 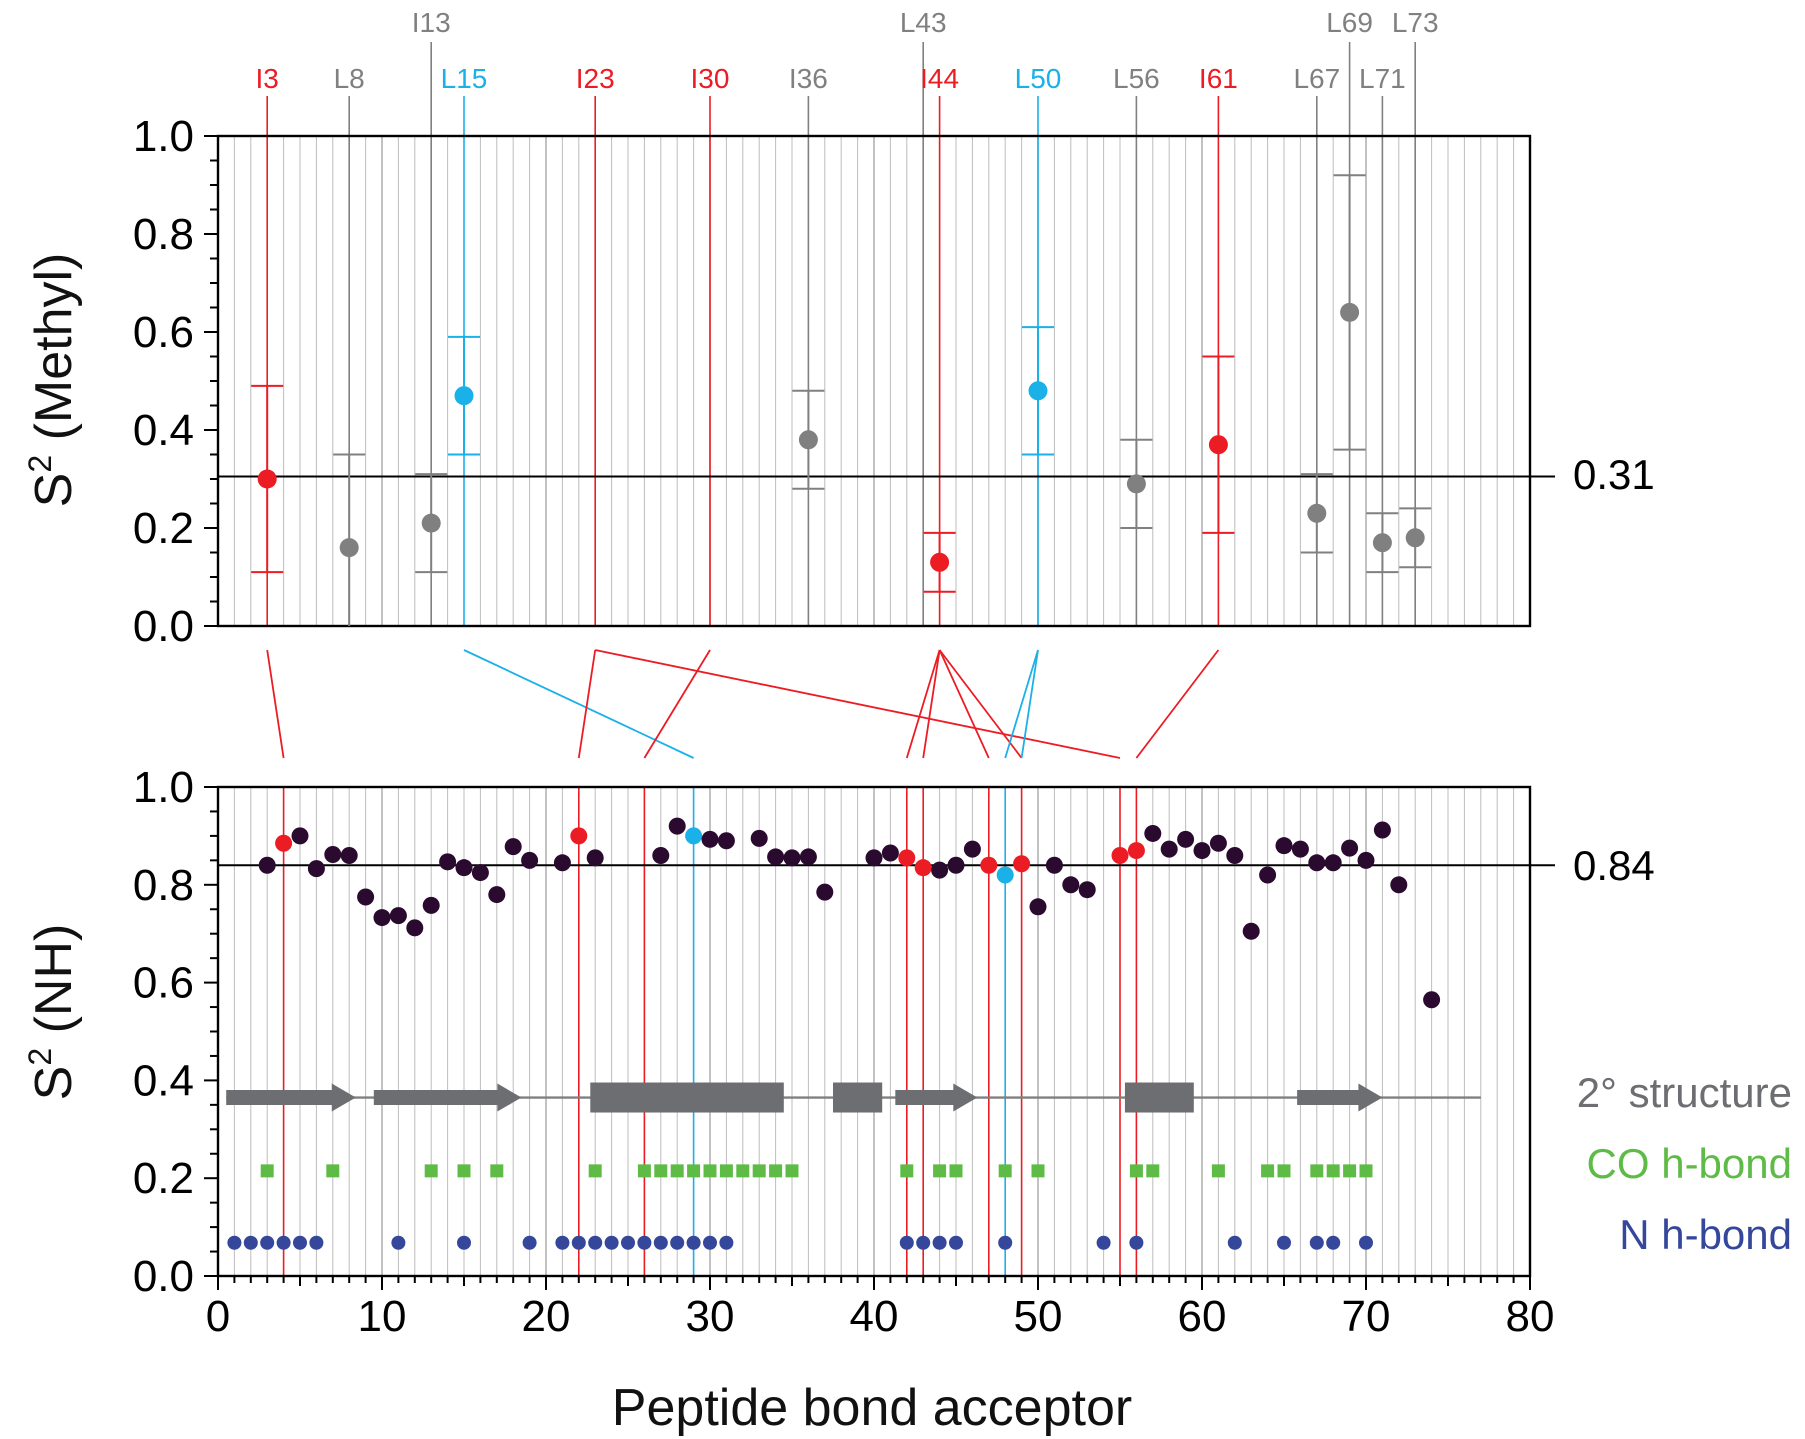 What do you see at coordinates (464, 78) in the screenshot?
I see `residue-label: L15` at bounding box center [464, 78].